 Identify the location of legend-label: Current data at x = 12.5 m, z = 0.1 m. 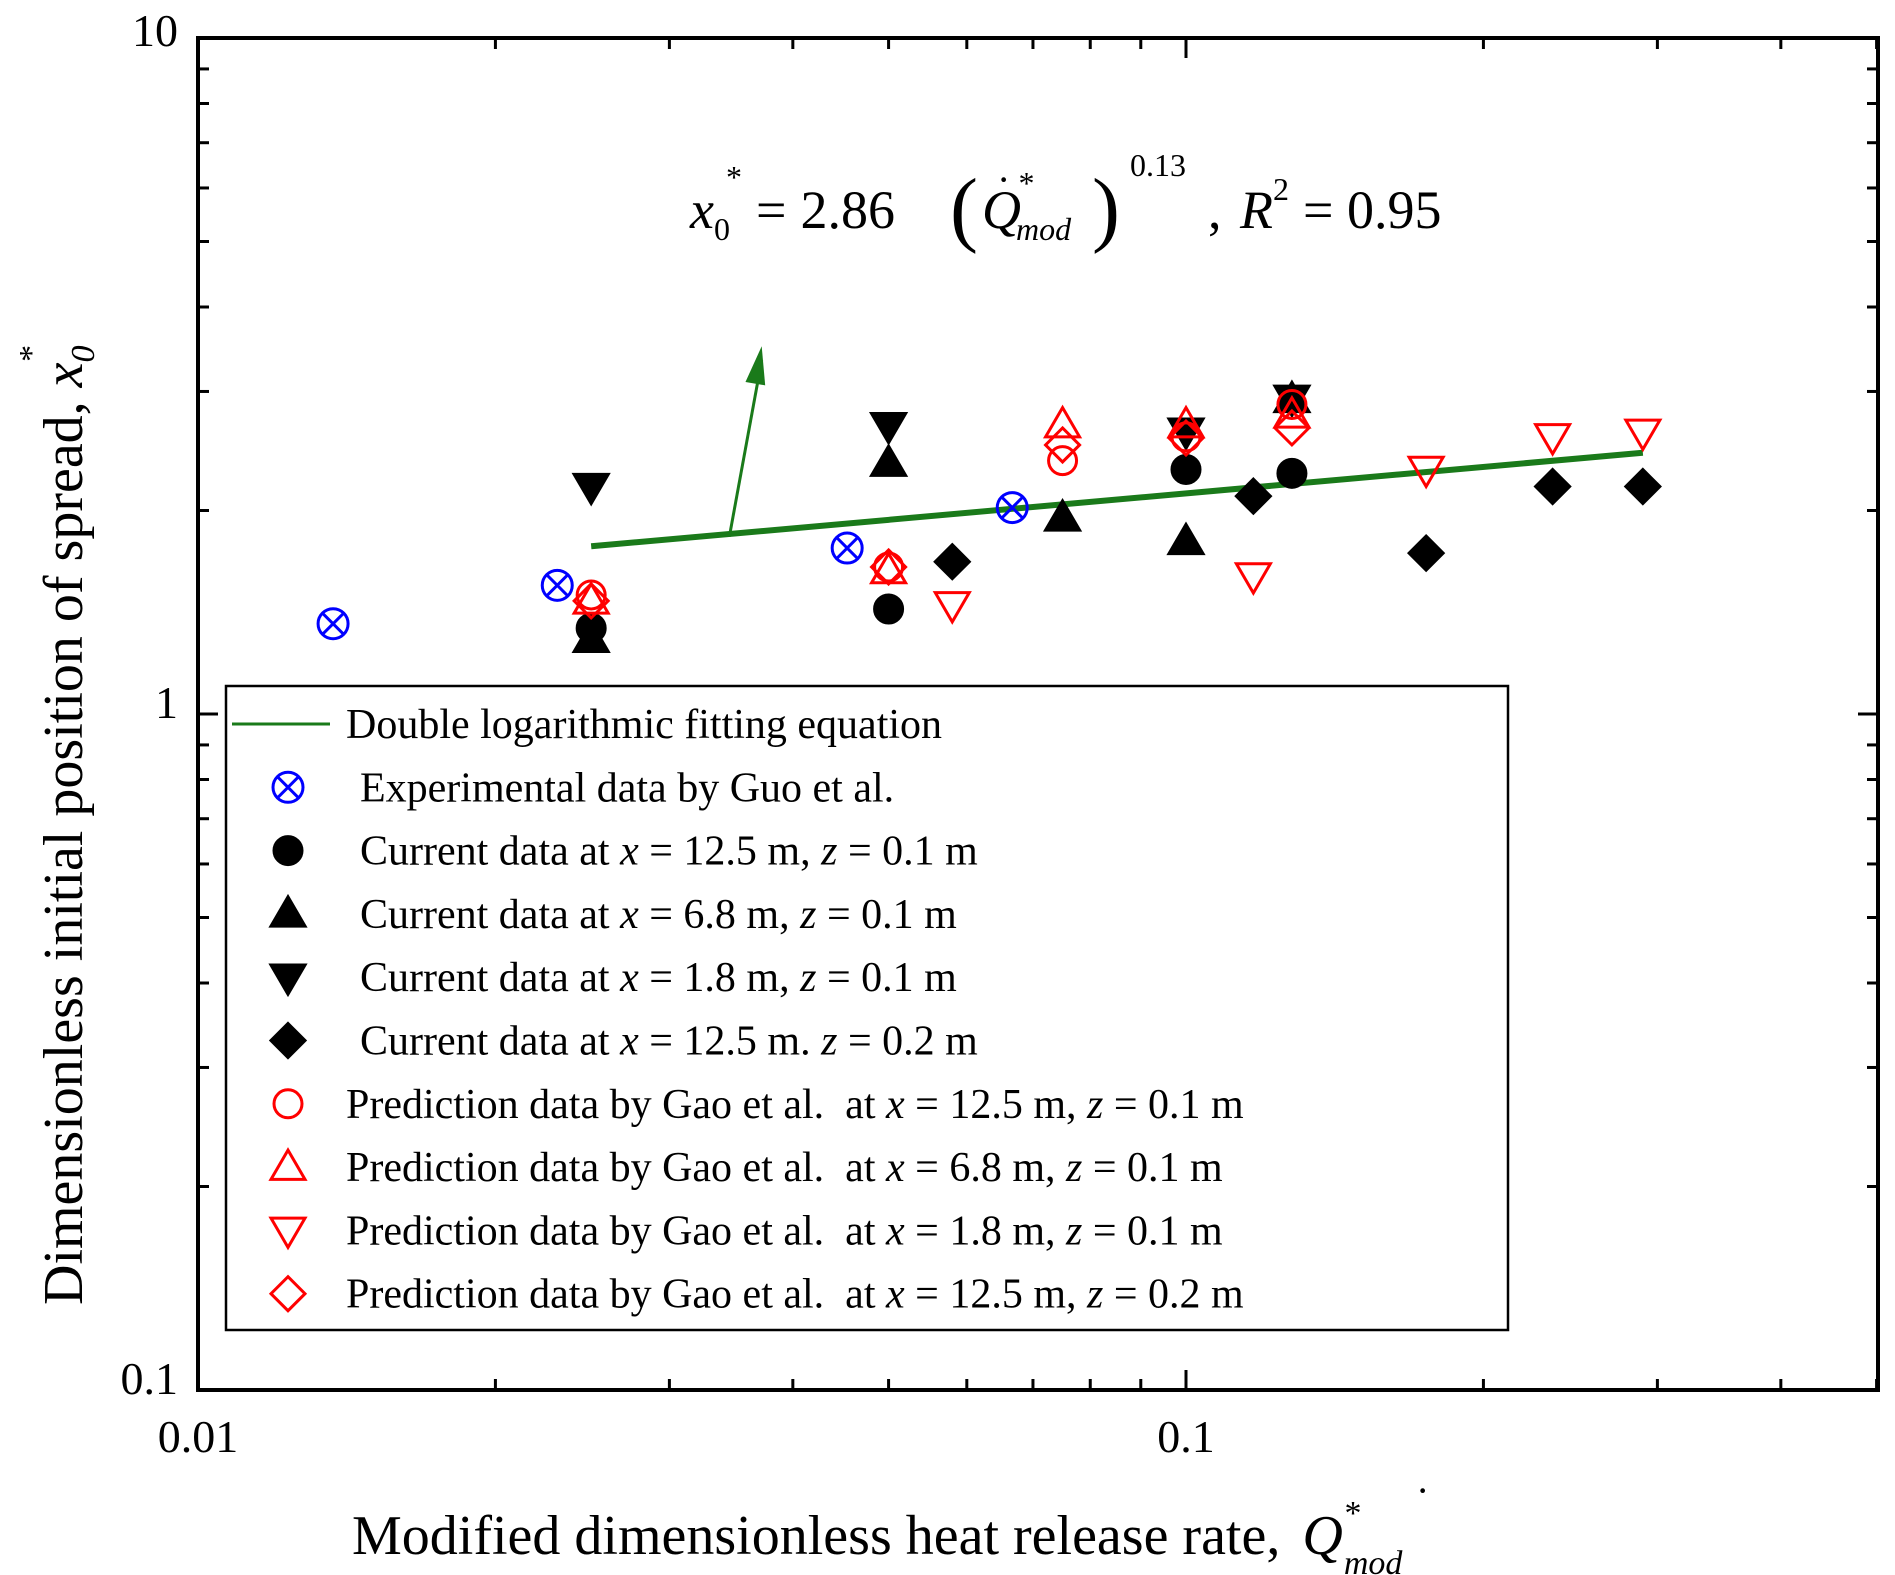
(669, 852).